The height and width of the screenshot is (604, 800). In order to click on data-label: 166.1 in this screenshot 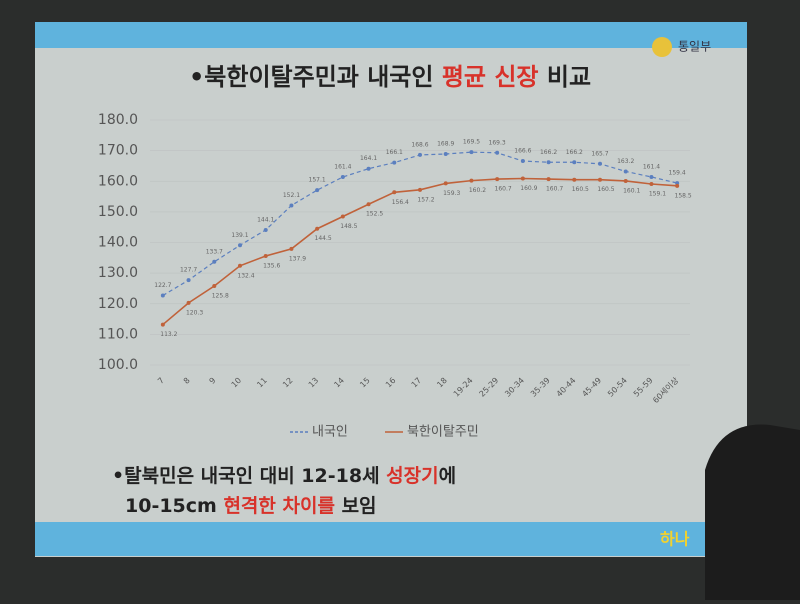, I will do `click(394, 152)`.